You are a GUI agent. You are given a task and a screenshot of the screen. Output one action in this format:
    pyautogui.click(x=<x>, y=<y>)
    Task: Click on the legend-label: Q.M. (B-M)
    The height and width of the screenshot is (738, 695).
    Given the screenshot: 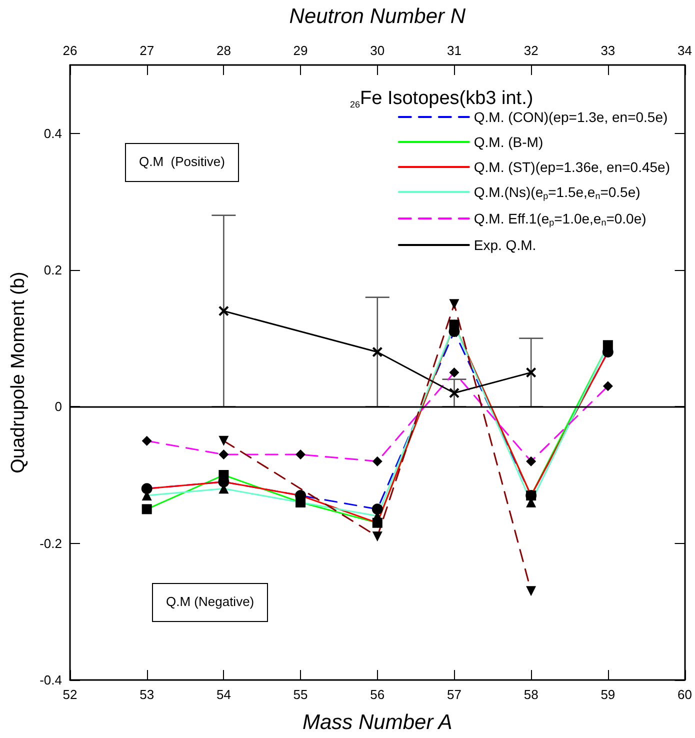 What is the action you would take?
    pyautogui.click(x=509, y=142)
    